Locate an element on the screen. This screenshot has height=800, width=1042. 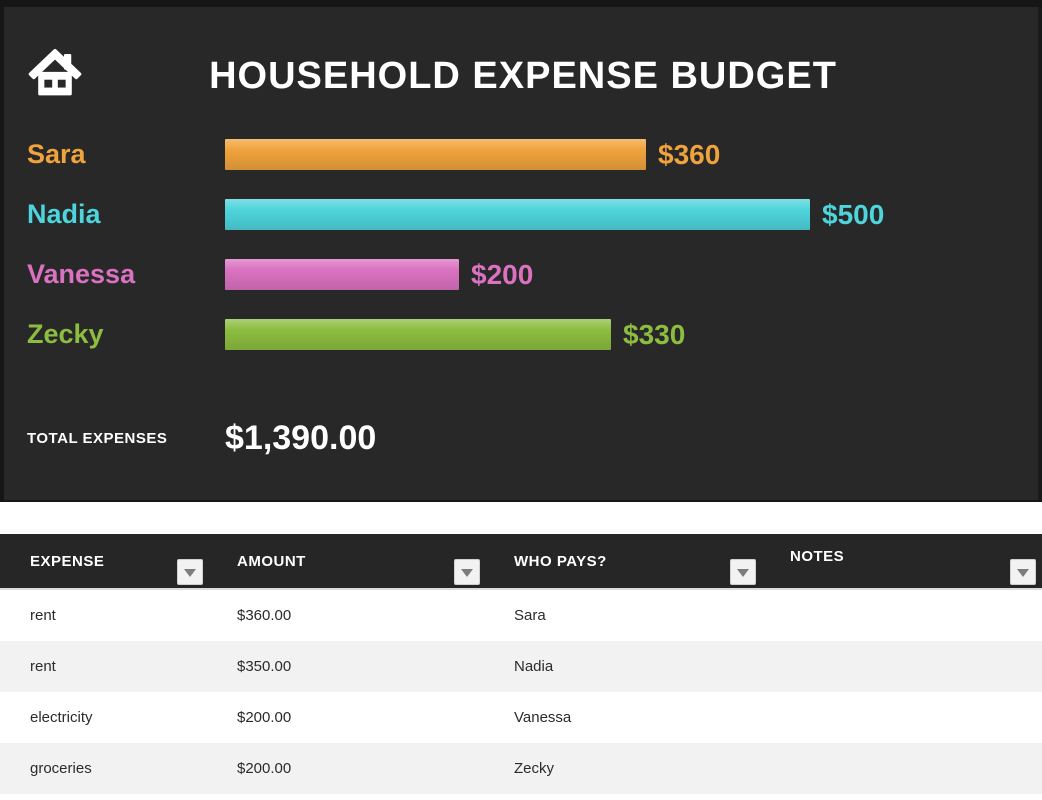
total-expenses-value: $1,390.00 is located at coordinates (301, 437).